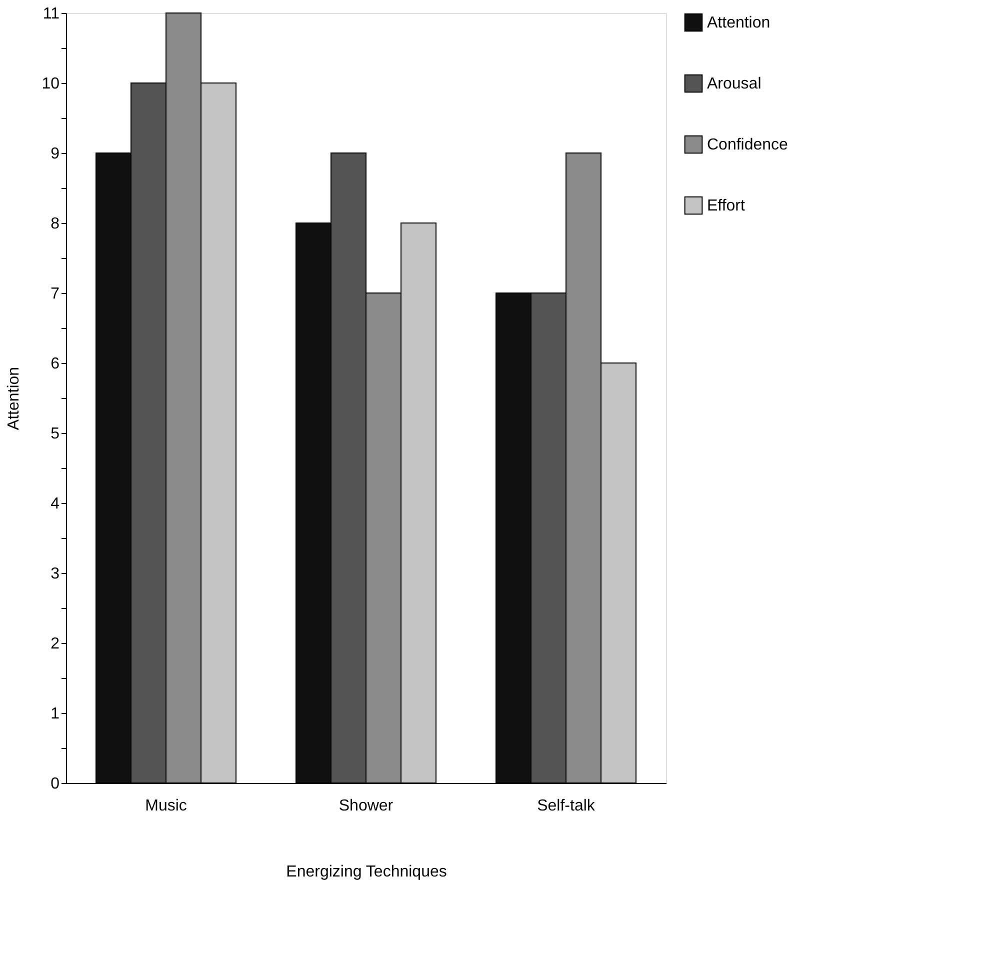 Image resolution: width=988 pixels, height=958 pixels. What do you see at coordinates (166, 806) in the screenshot?
I see `x-tick-label: Music` at bounding box center [166, 806].